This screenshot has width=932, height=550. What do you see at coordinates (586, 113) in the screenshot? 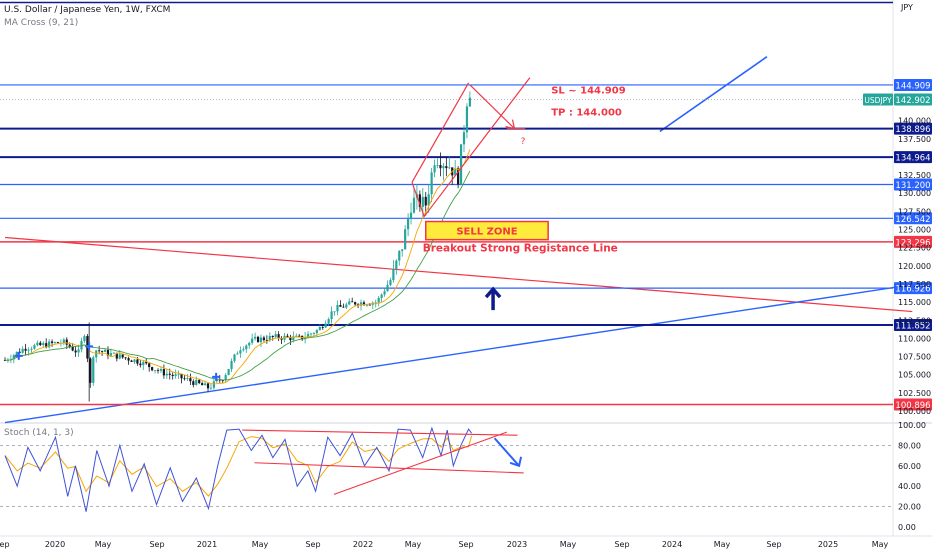
I see `tp-label: TP : 144.000` at bounding box center [586, 113].